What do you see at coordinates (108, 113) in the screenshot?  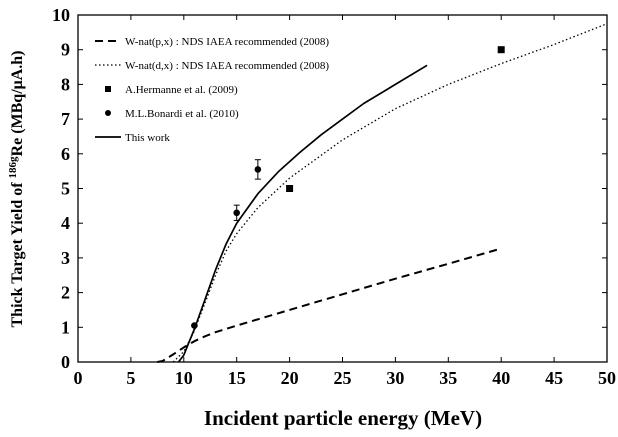 I see `legend-swatch-circle` at bounding box center [108, 113].